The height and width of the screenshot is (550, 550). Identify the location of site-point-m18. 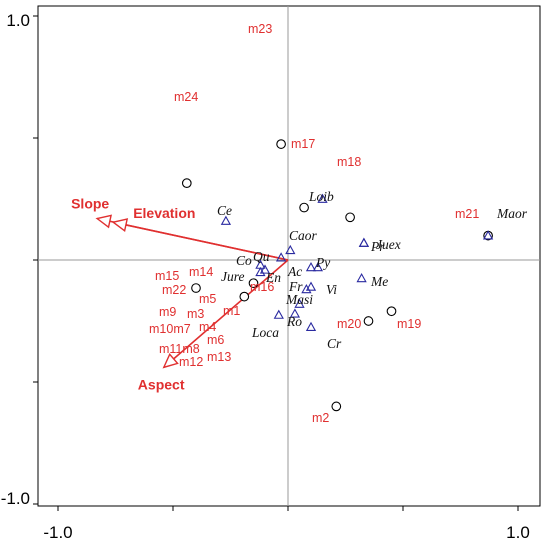
(350, 217).